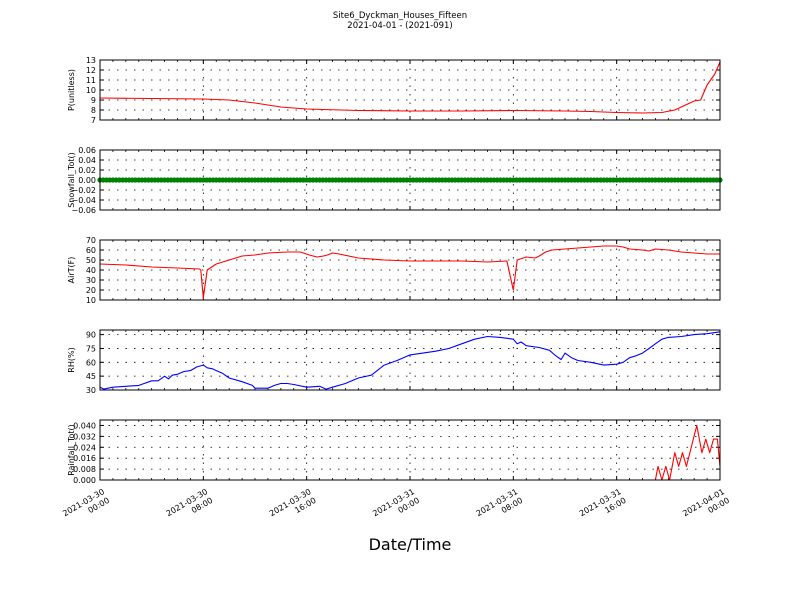 This screenshot has width=800, height=600. What do you see at coordinates (84, 480) in the screenshot?
I see `y-tick-label: 0.000` at bounding box center [84, 480].